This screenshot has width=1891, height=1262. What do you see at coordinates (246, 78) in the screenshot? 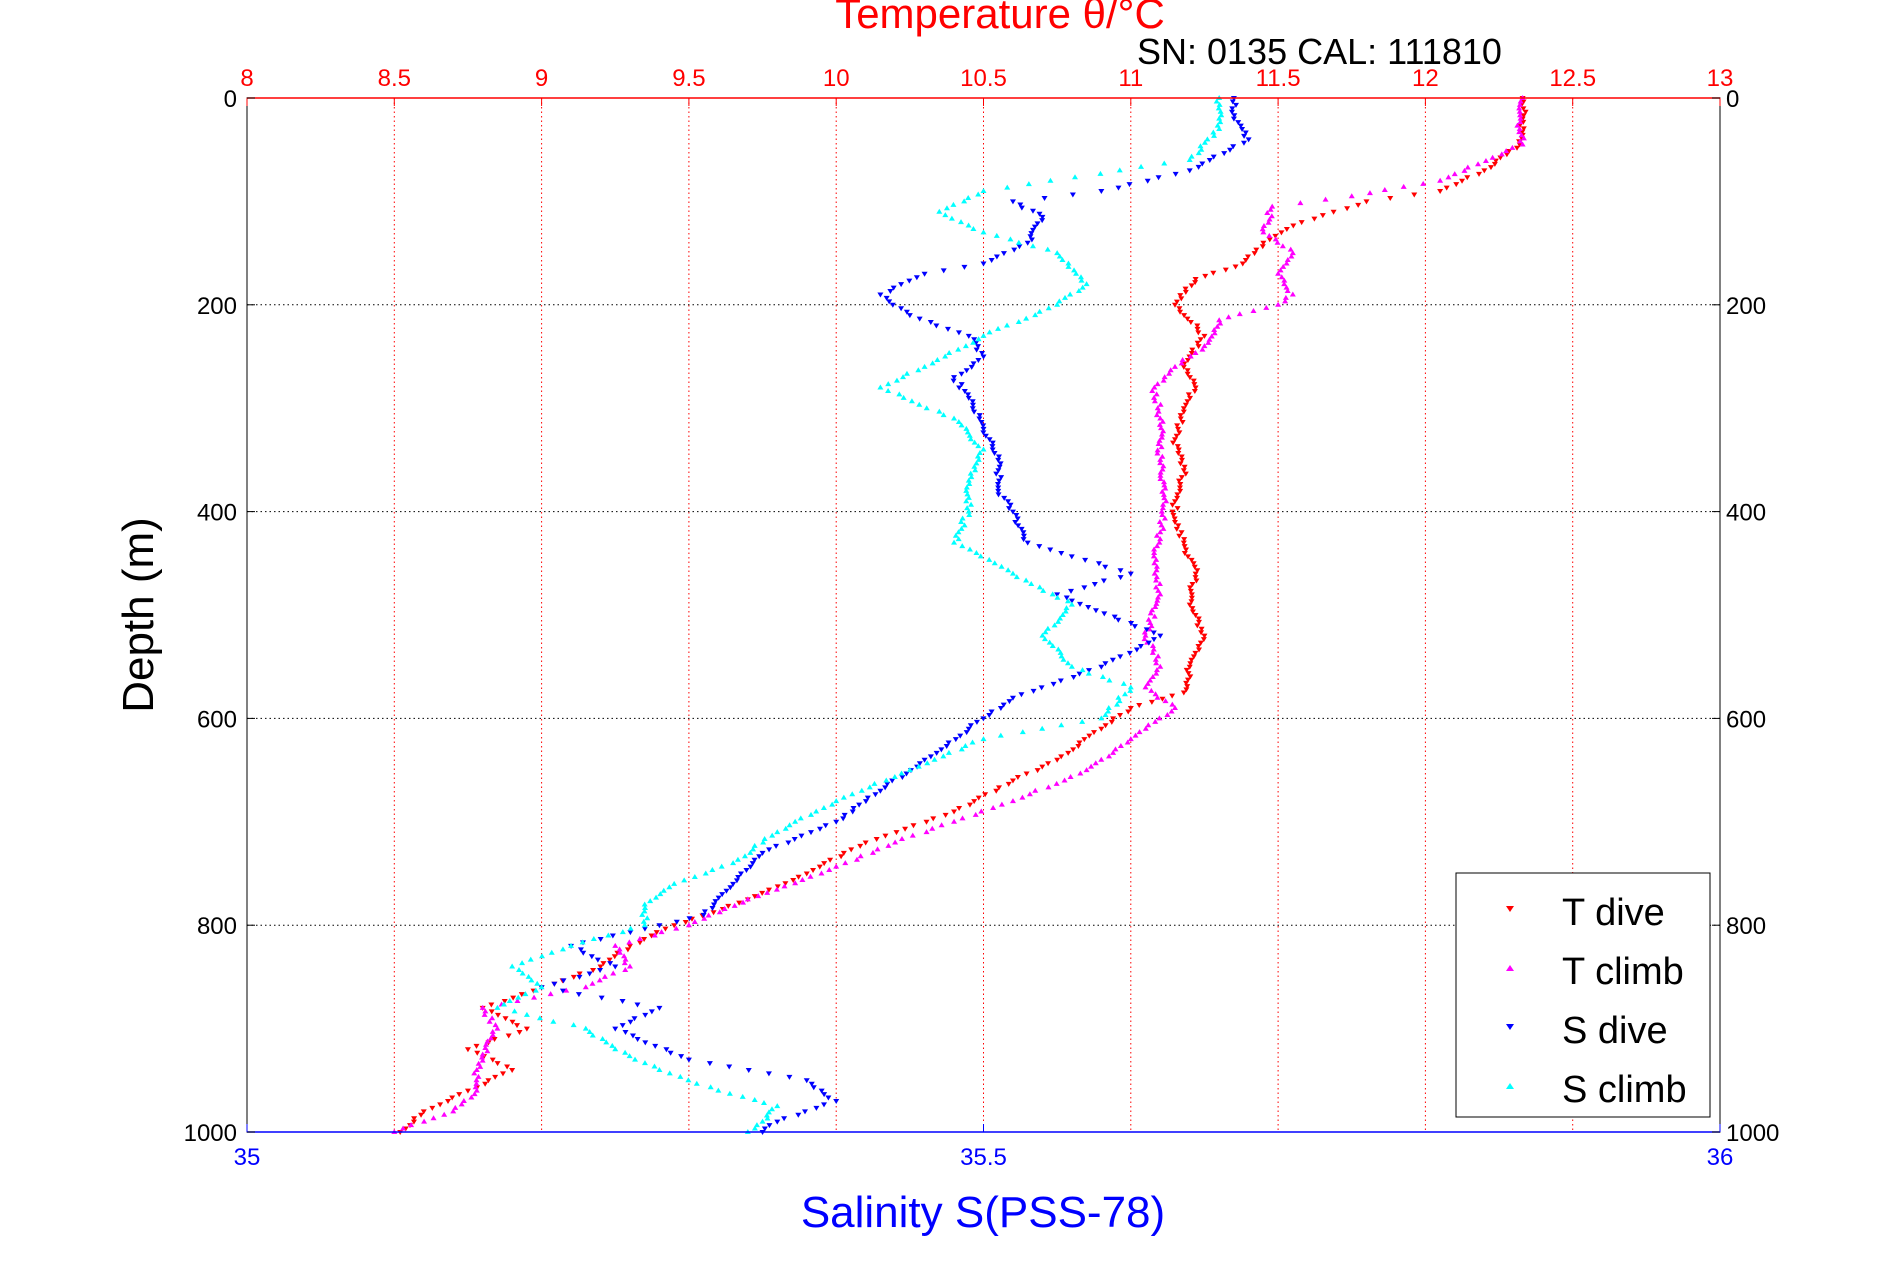
I see `temperature-tick-label: 8` at bounding box center [246, 78].